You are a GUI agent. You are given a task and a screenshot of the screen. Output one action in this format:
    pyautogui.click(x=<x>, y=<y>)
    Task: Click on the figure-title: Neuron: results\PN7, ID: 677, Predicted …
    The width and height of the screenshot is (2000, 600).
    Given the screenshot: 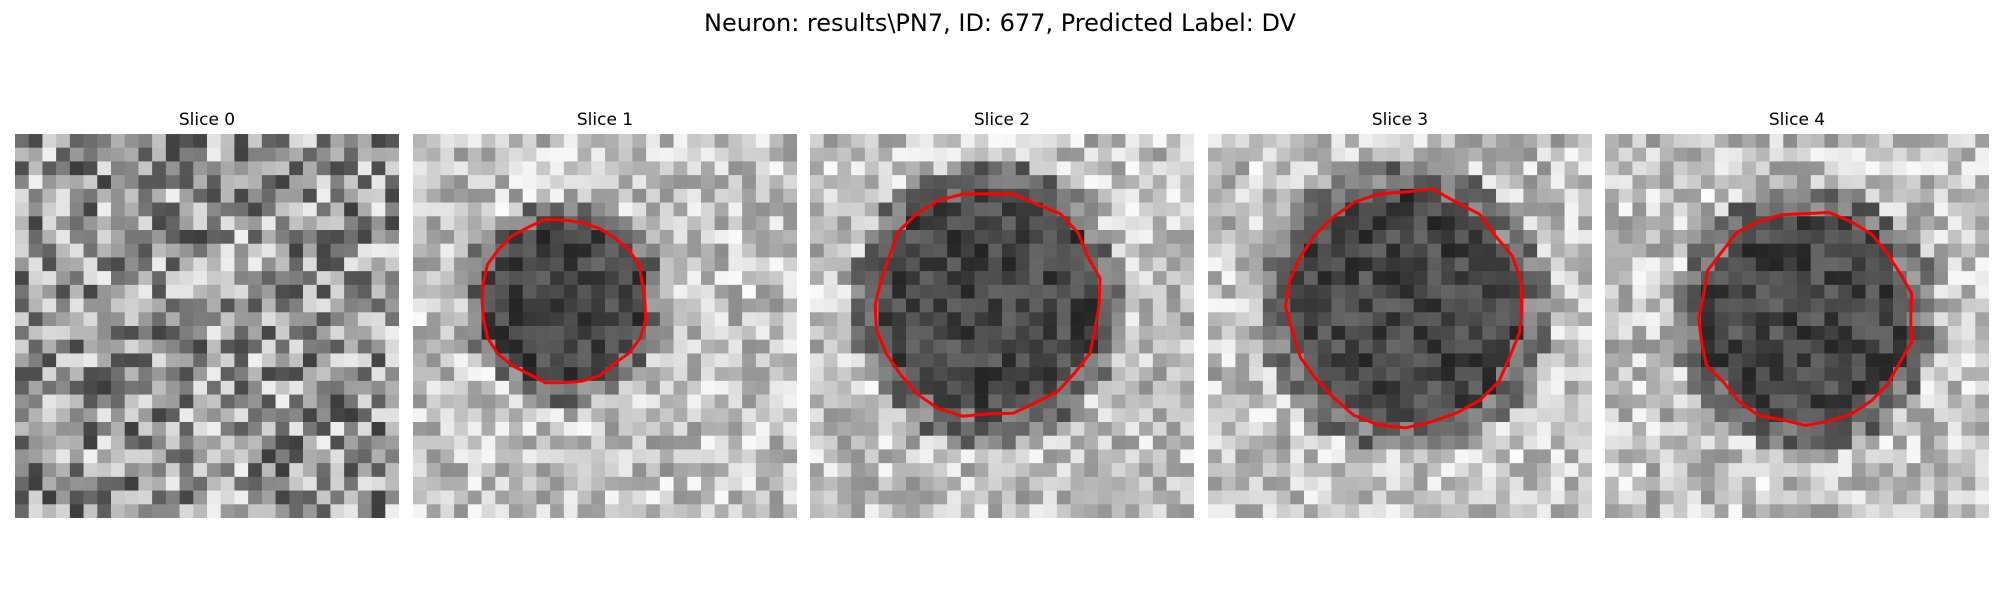 What is the action you would take?
    pyautogui.click(x=1000, y=23)
    